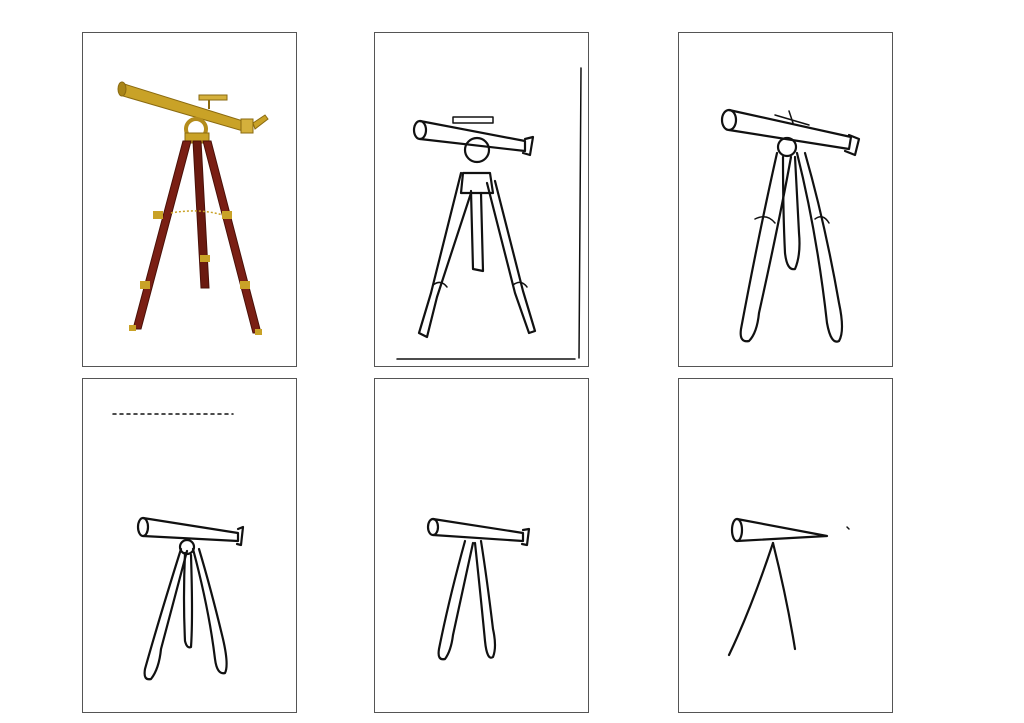 The height and width of the screenshot is (723, 1024). I want to click on telescope-sketch-simplified, so click(790, 225).